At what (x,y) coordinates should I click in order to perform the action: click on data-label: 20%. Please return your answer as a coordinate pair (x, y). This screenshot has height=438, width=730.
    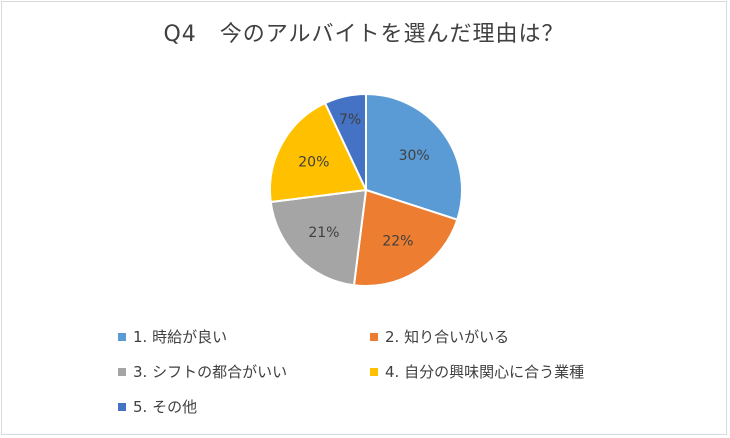
    Looking at the image, I should click on (313, 162).